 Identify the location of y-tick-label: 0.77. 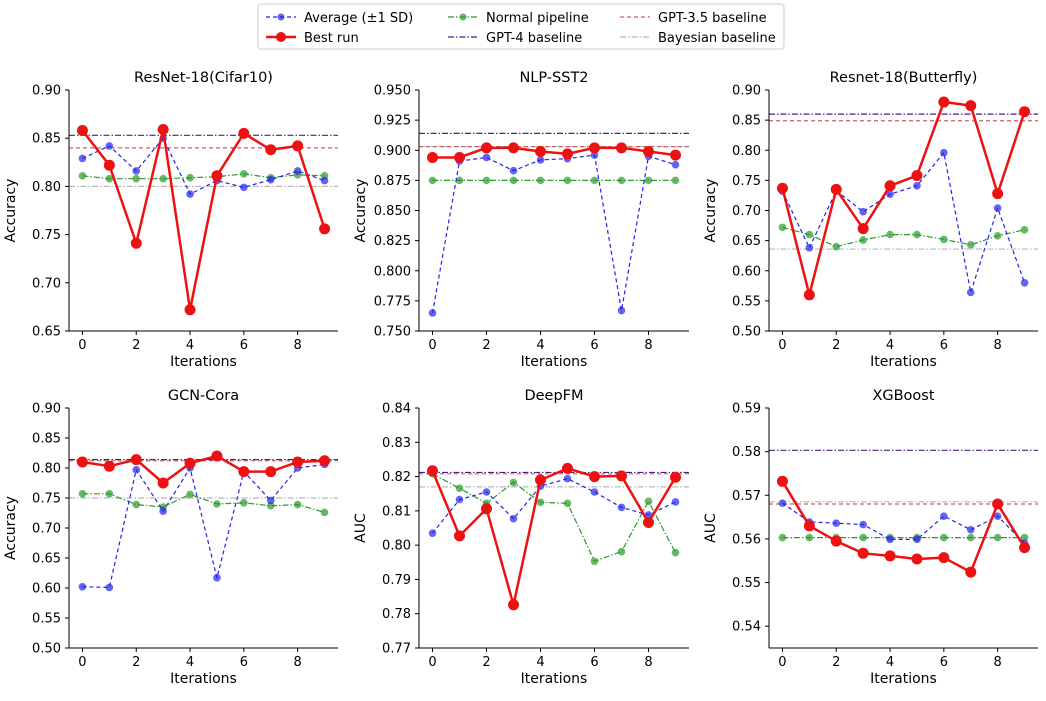
(396, 649).